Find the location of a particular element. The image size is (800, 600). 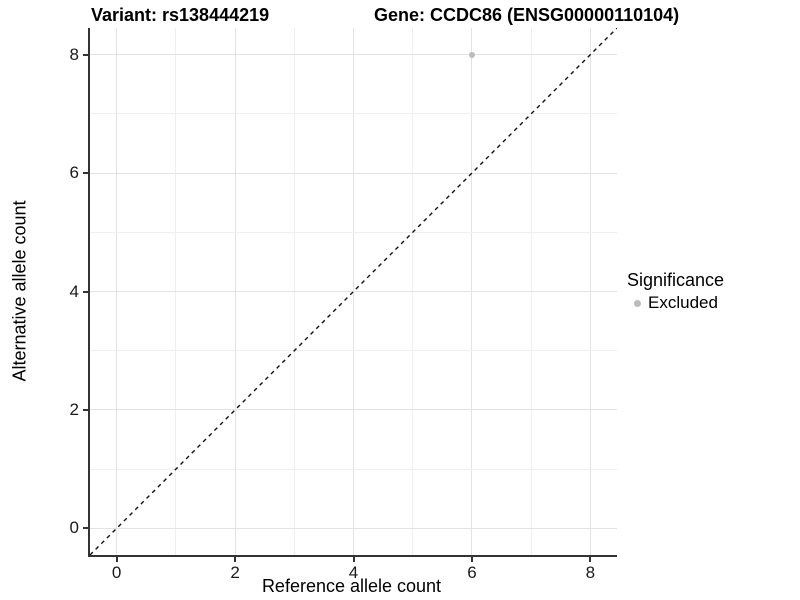

x-tick-label: 2 is located at coordinates (235, 572).